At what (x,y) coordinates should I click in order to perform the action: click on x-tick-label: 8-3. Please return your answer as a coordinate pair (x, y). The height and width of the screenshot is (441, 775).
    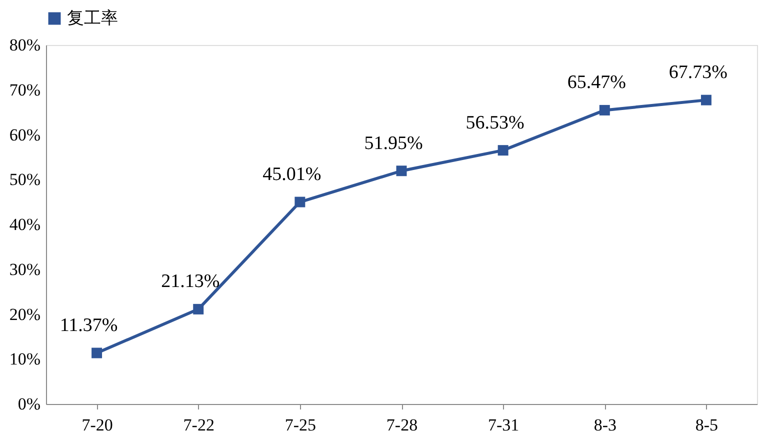
    Looking at the image, I should click on (605, 425).